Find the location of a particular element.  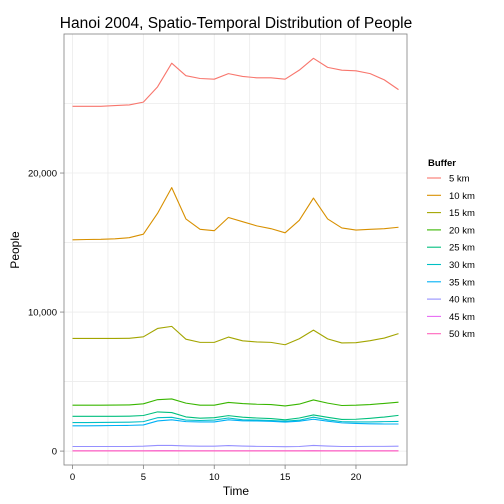

legend-label: 20 km is located at coordinates (462, 230).